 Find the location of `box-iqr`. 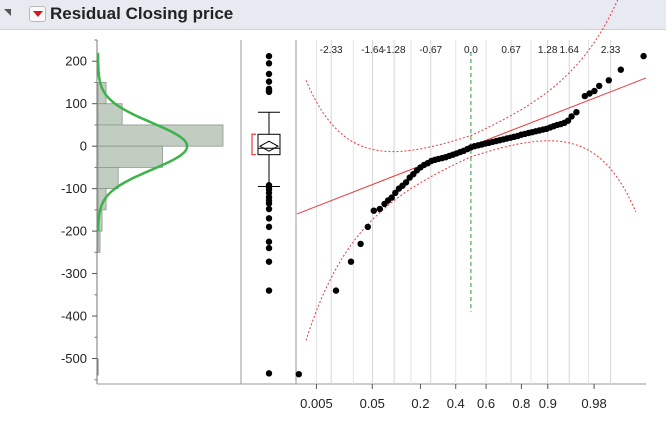

box-iqr is located at coordinates (269, 144).